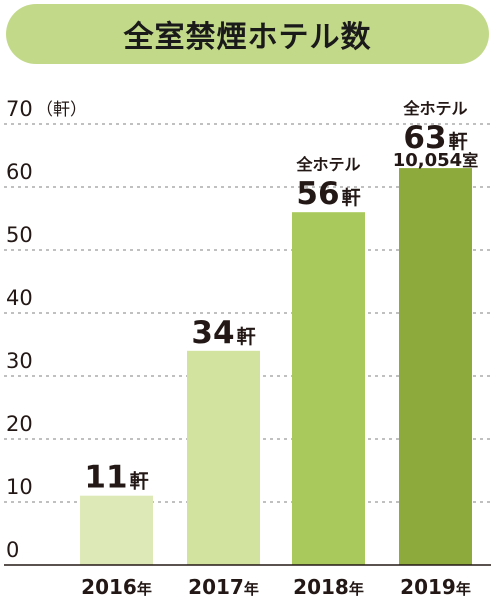  Describe the element at coordinates (223, 587) in the screenshot. I see `x-tick-label-2017: 2017年` at that location.